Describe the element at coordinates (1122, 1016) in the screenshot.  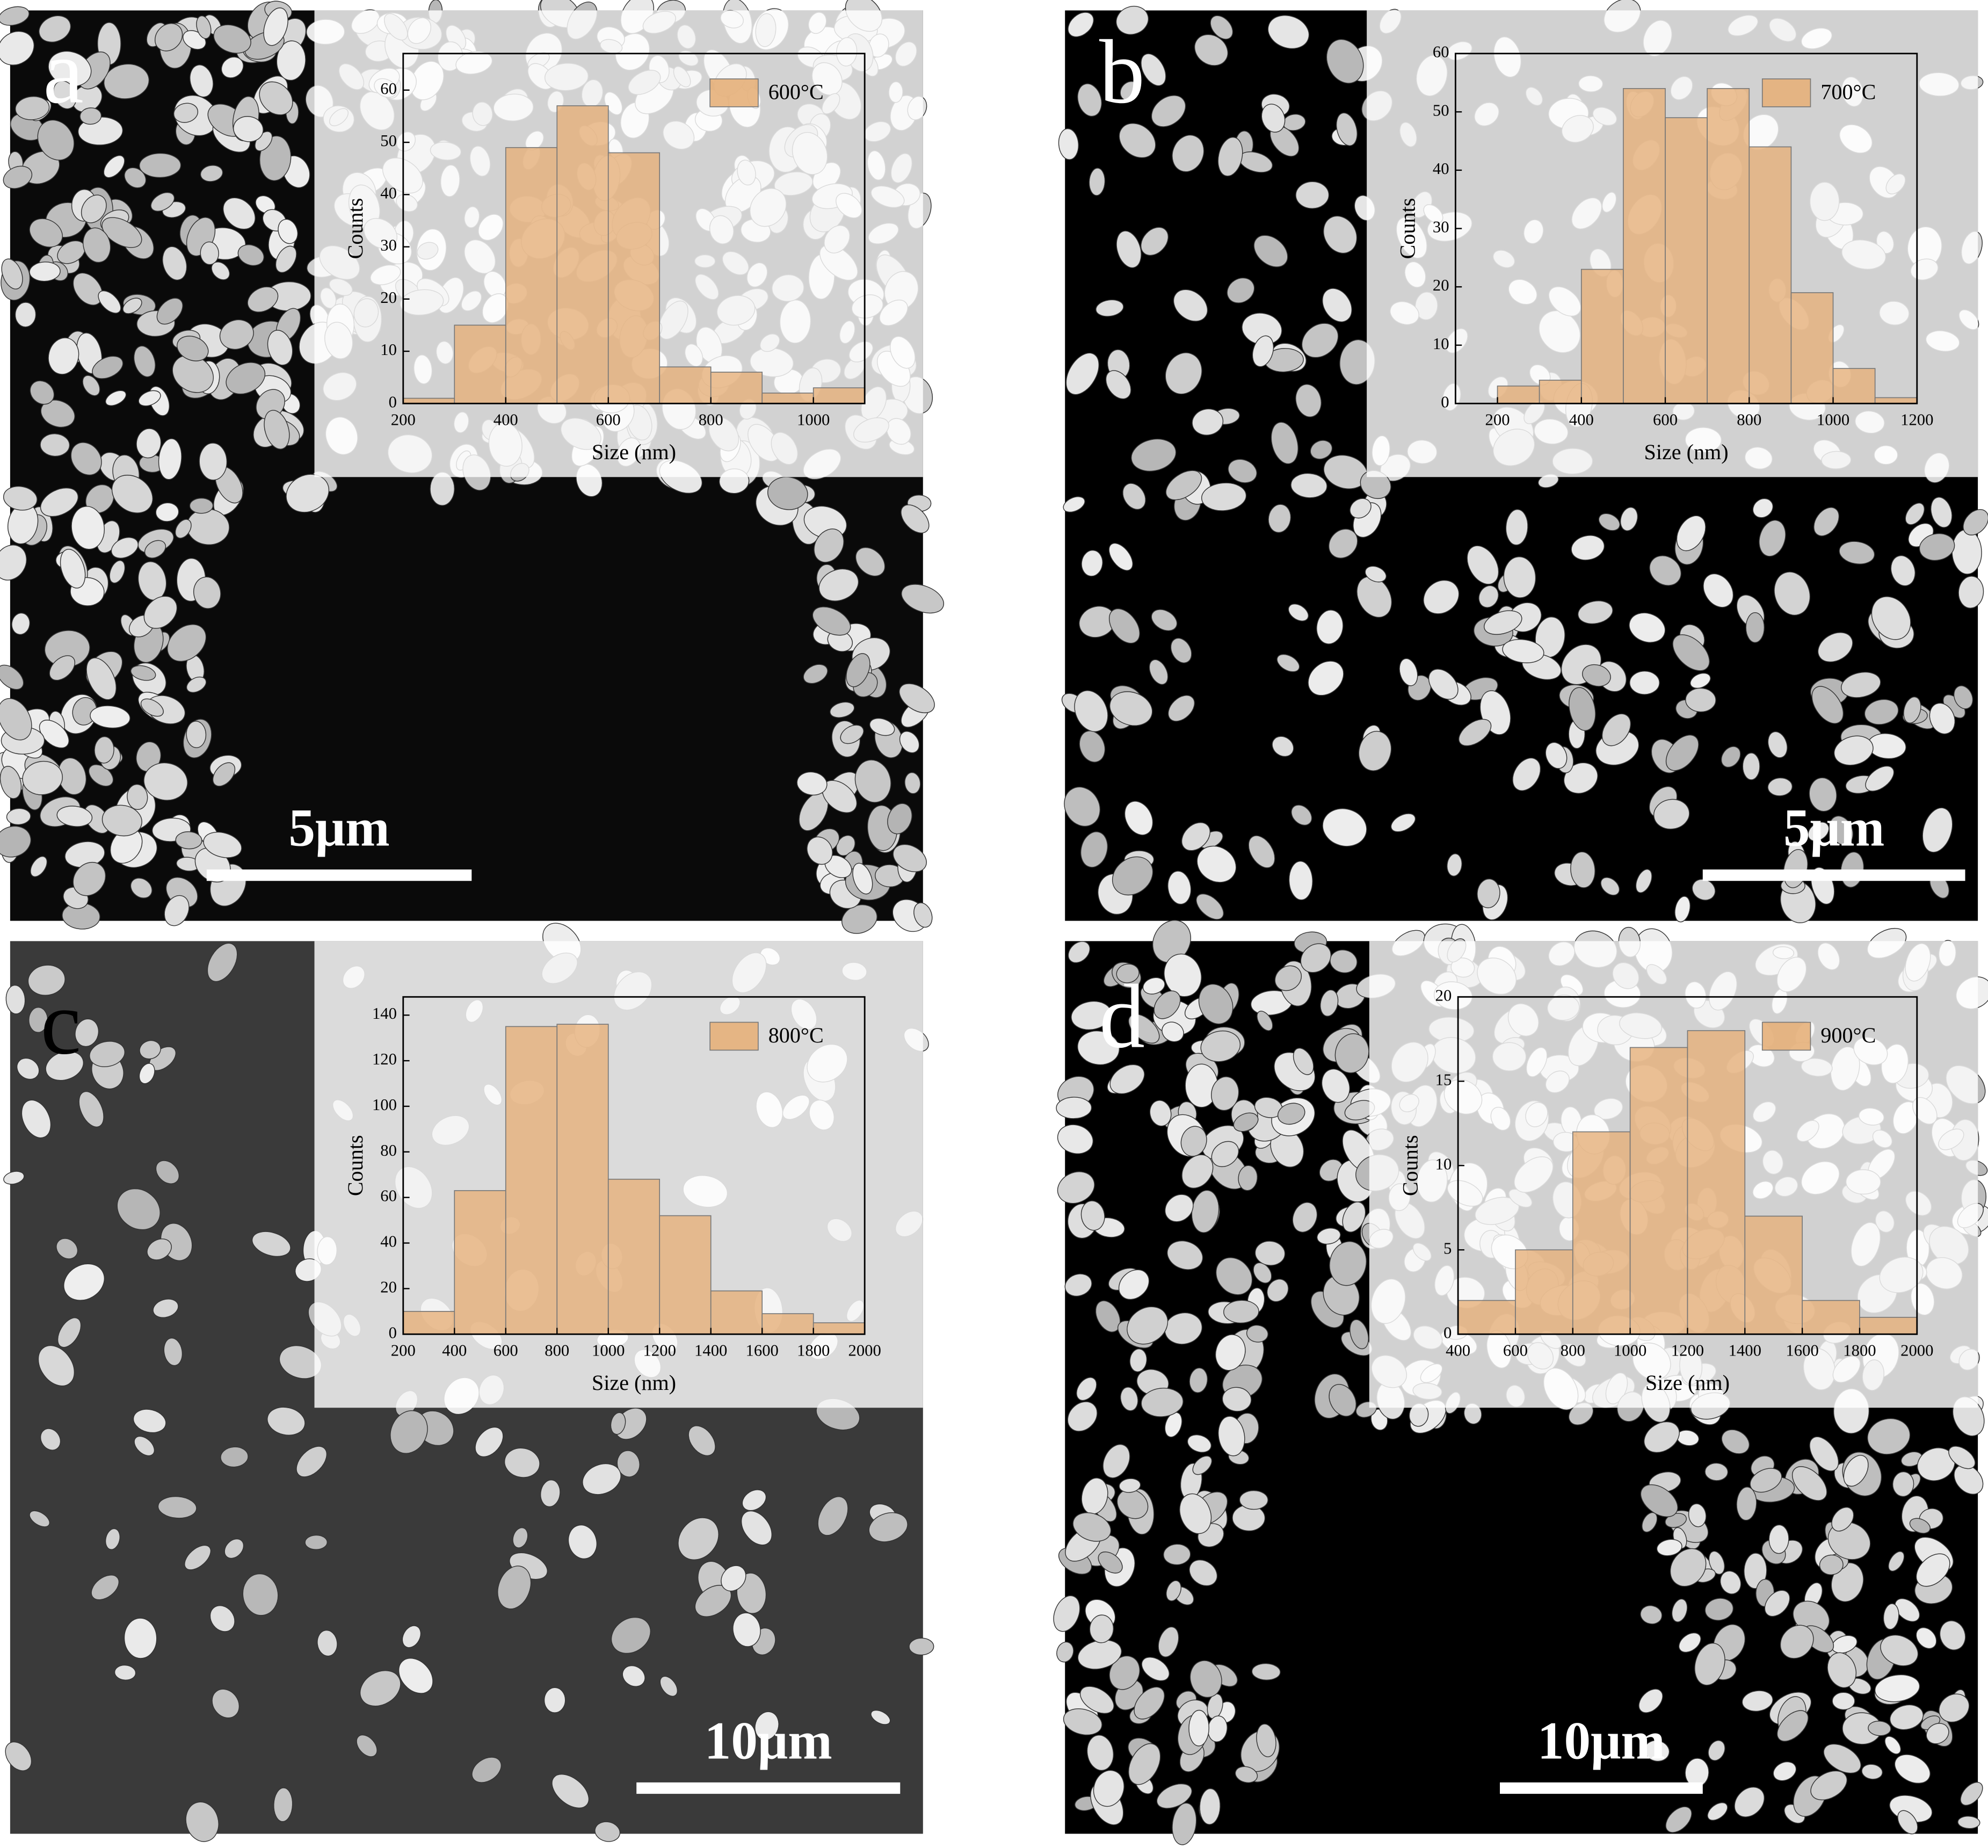
I see `panel-label: d` at that location.